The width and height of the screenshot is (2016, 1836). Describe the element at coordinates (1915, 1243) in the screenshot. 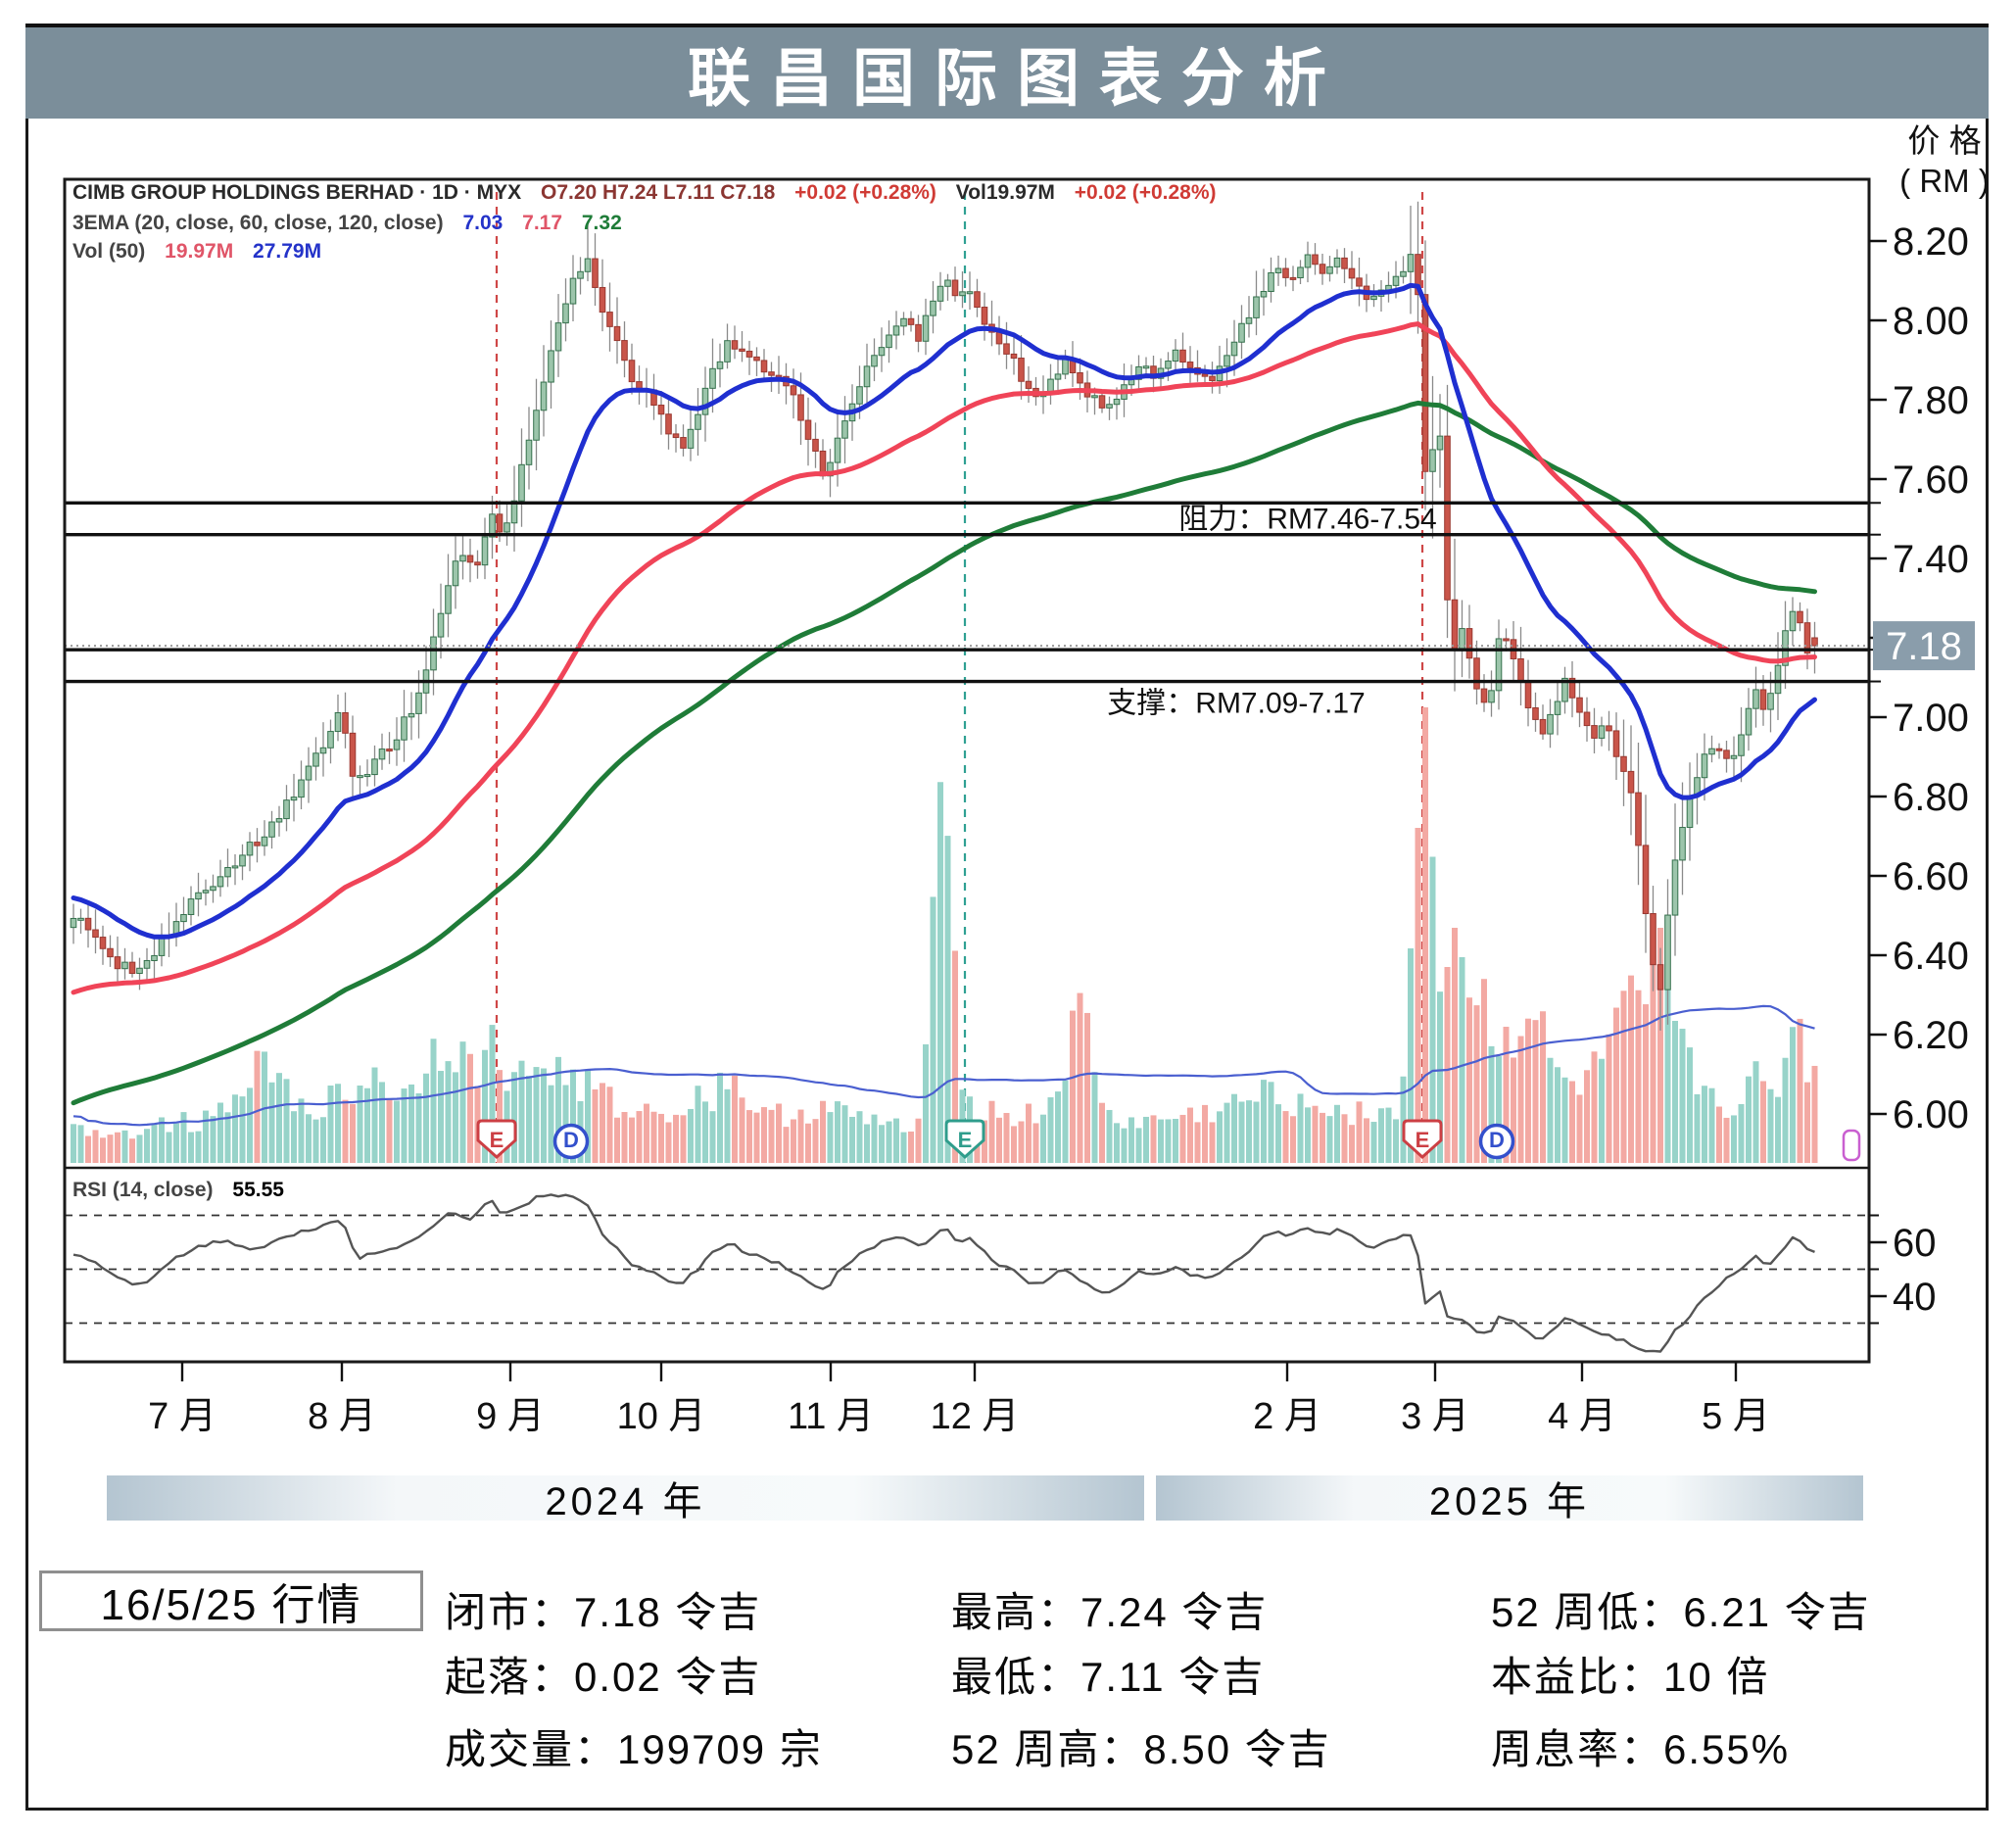

I see `svg-text: 60` at that location.